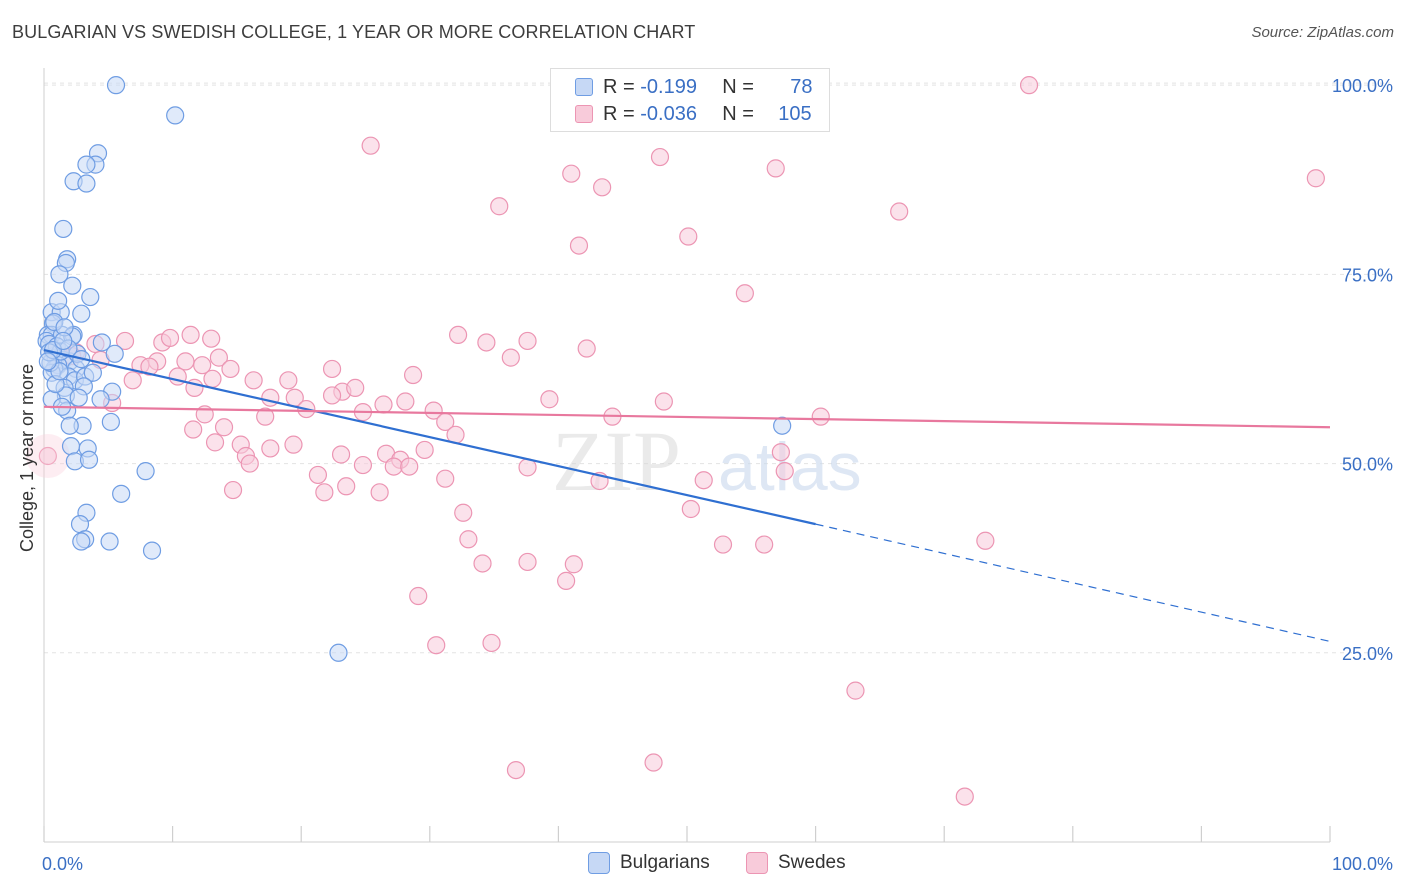 The image size is (1406, 892). I want to click on legend-r-value-swedes: -0.036, so click(668, 113).